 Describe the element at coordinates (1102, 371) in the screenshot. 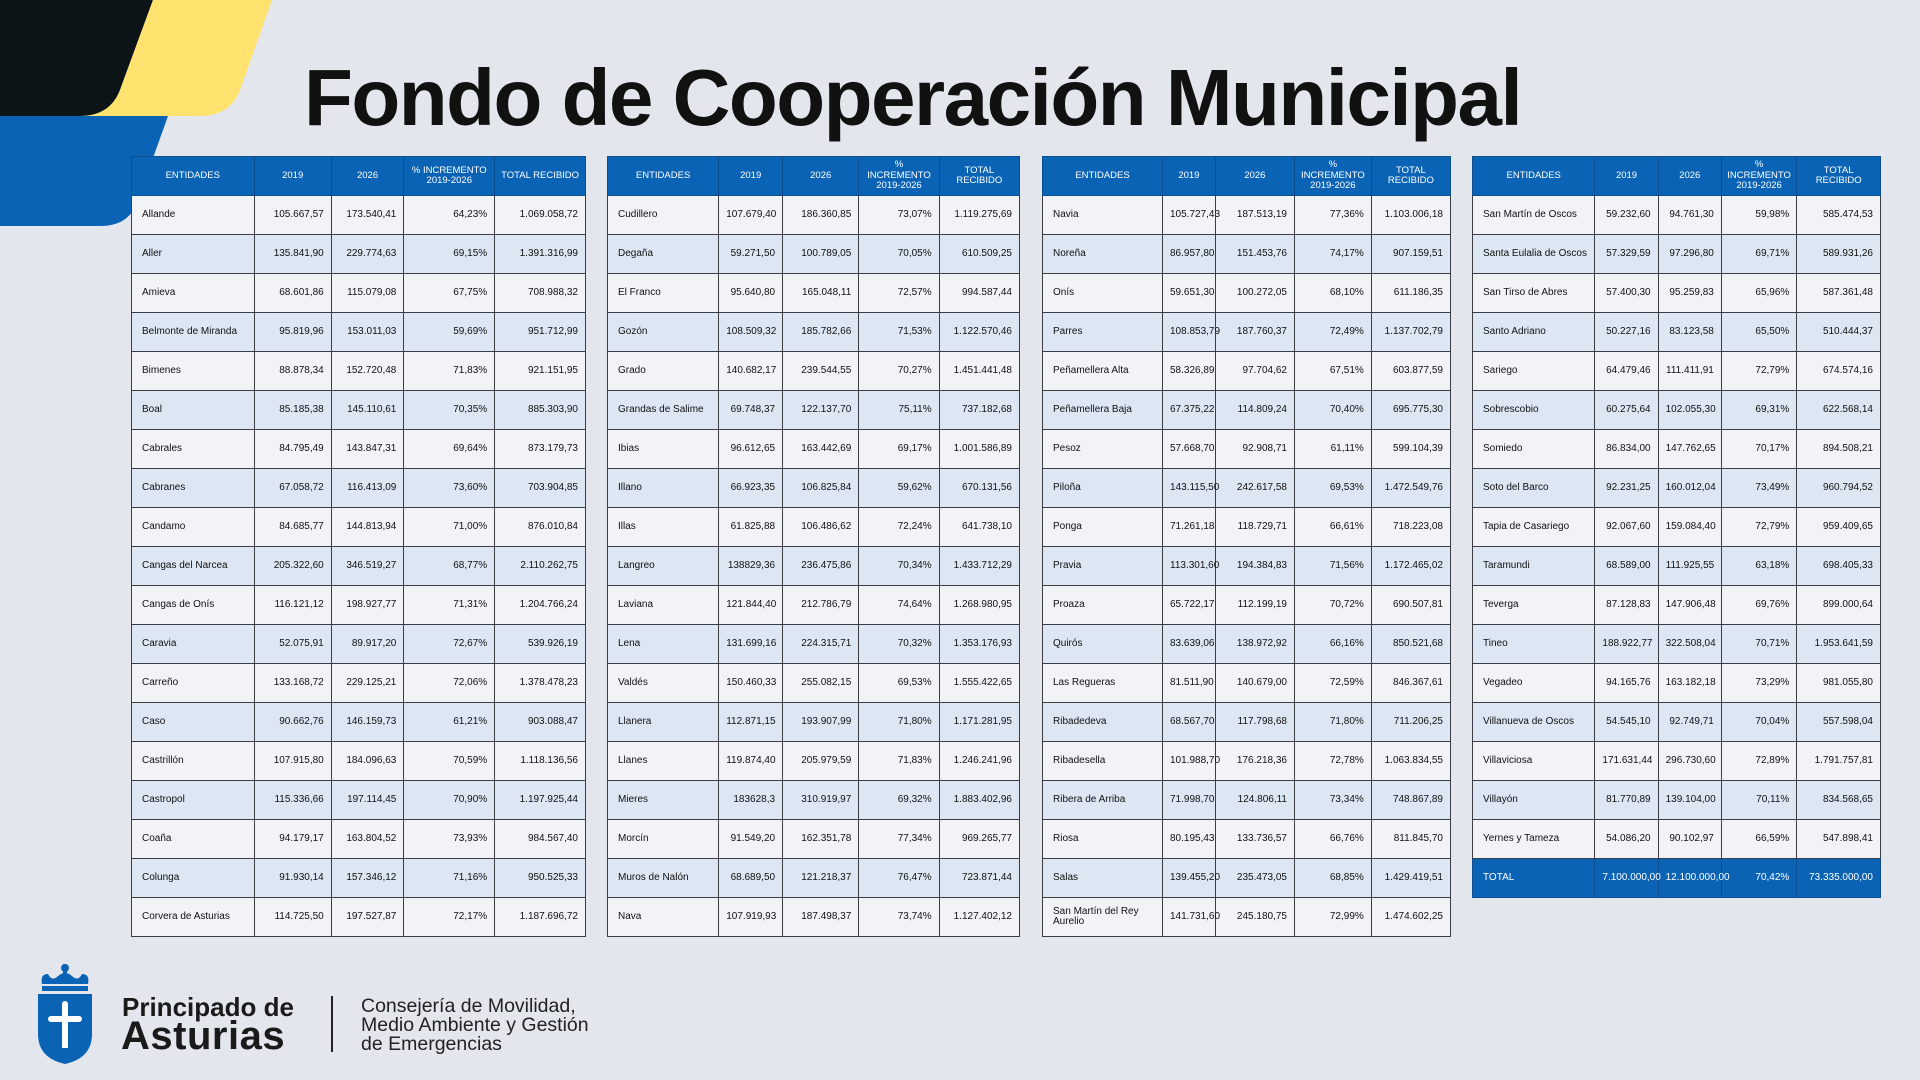

I see `entity-cell: Peñamellera Alta` at that location.